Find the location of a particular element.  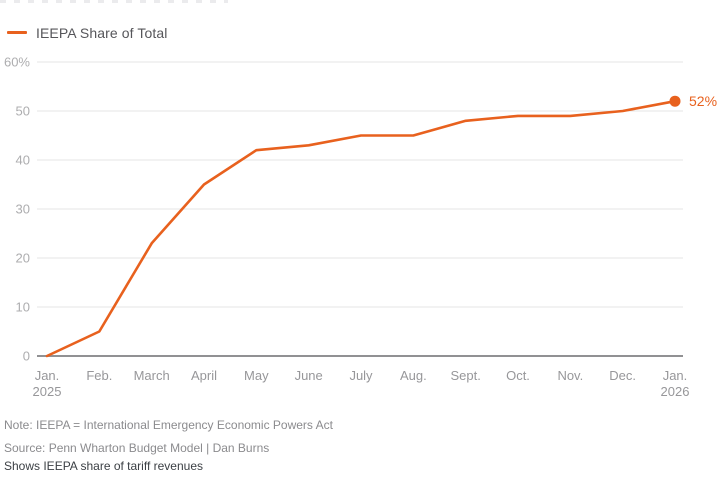

x-tick-label: Sept. is located at coordinates (465, 375).